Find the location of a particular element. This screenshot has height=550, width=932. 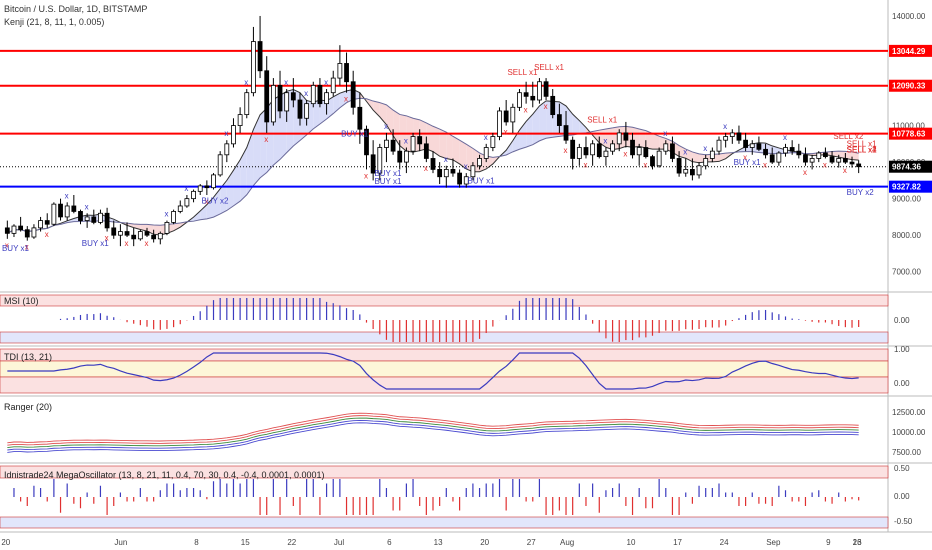

tdi-tick-label: 0.00 is located at coordinates (902, 383).